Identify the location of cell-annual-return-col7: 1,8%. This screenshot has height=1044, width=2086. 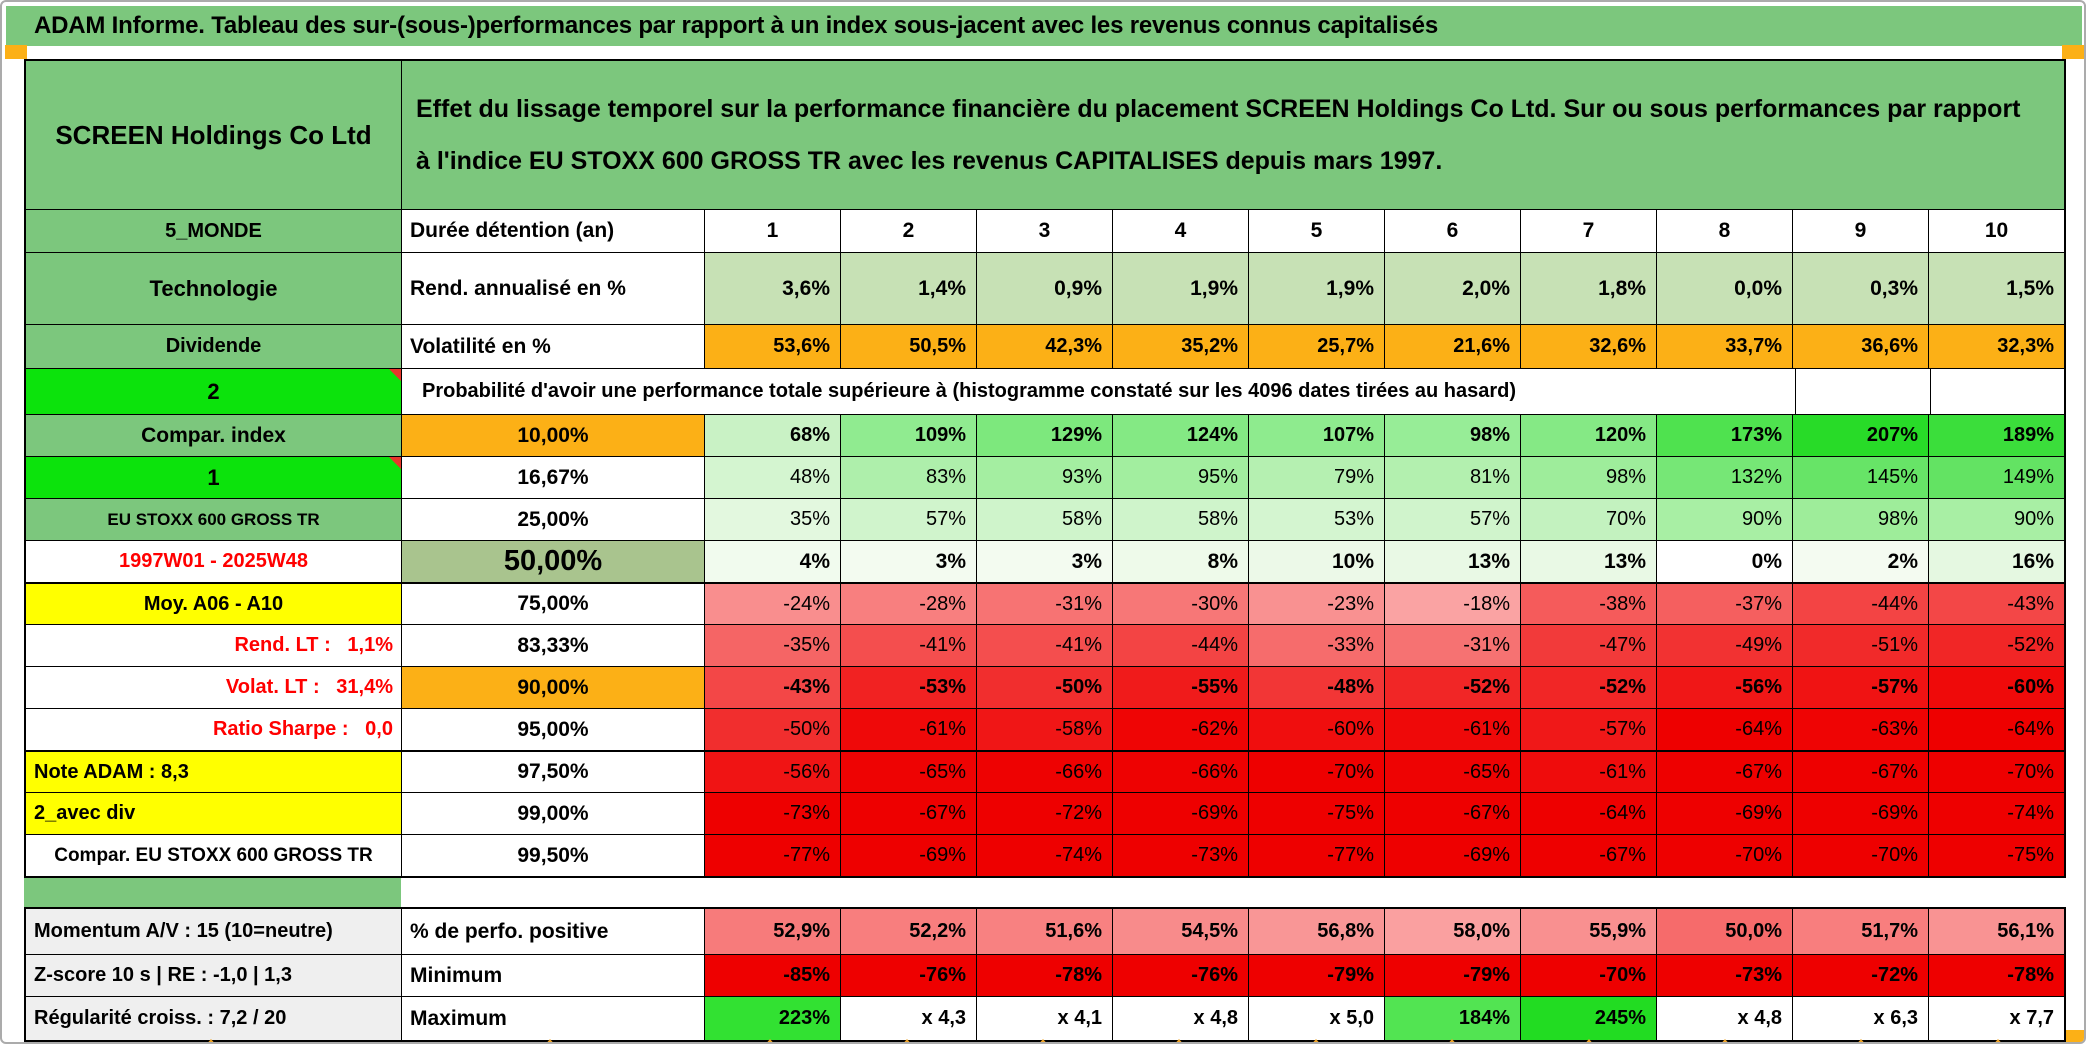
(1588, 288).